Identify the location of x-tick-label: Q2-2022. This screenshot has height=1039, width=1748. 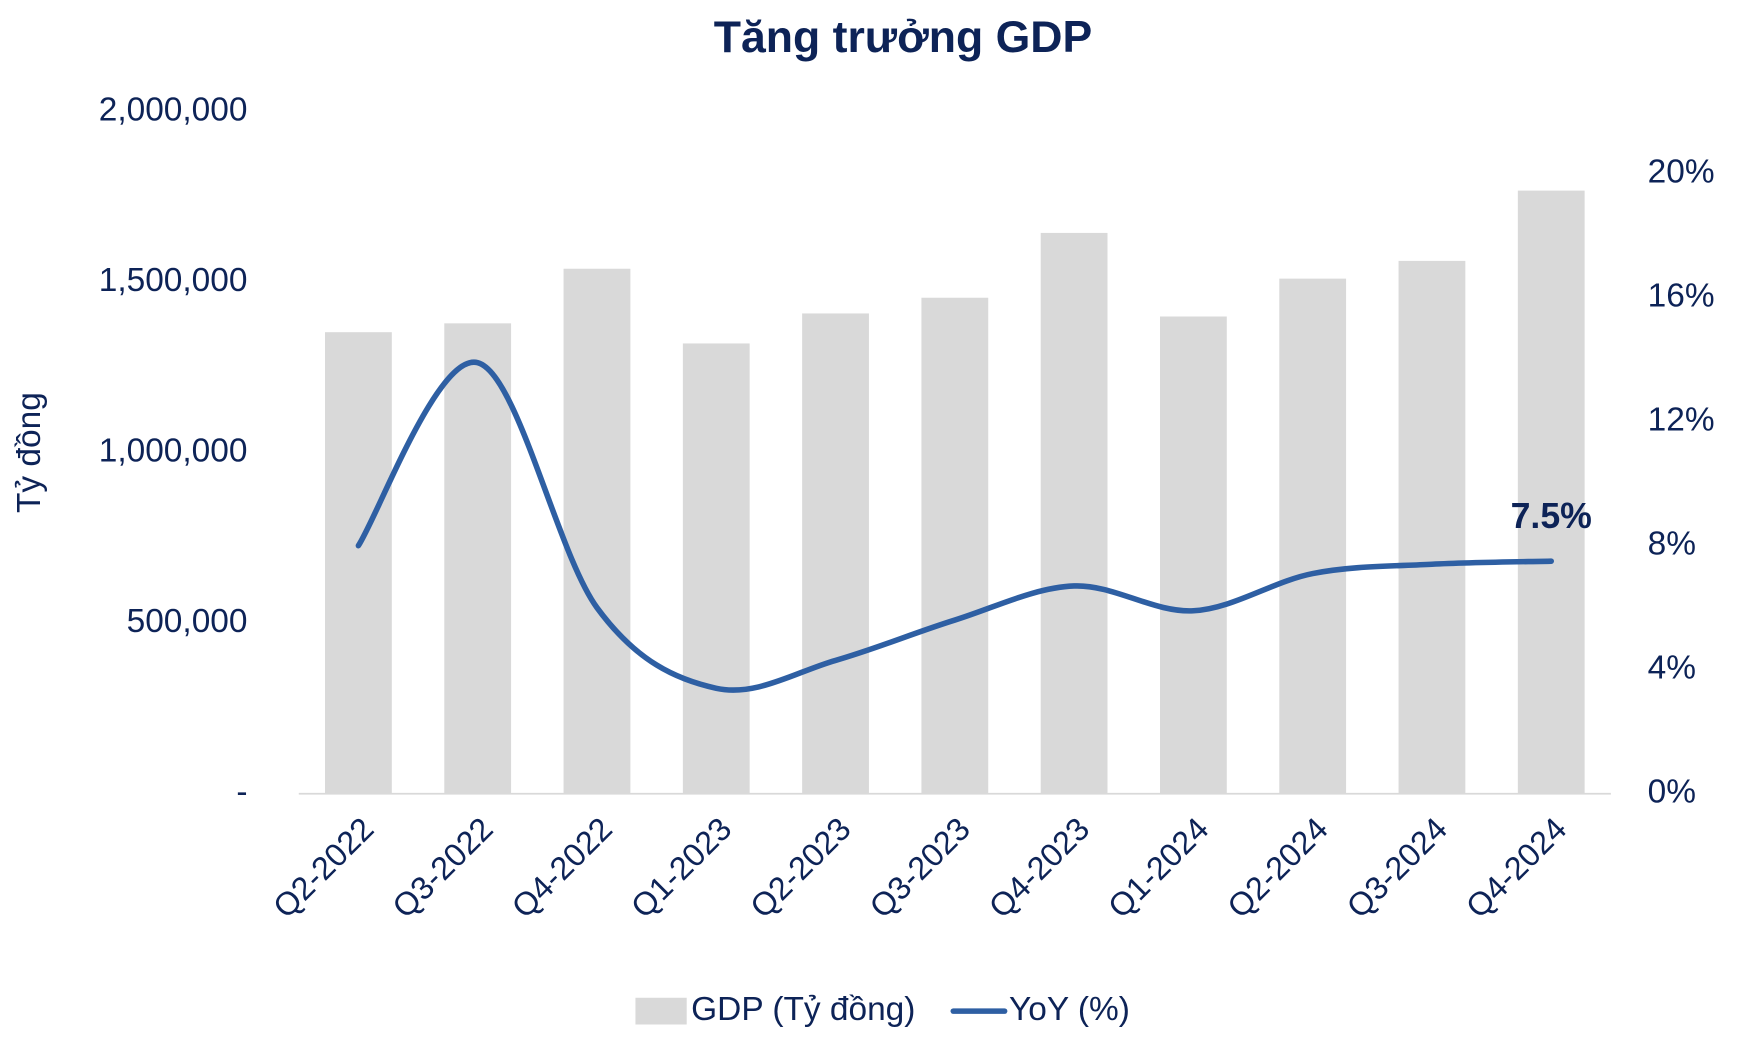
(323, 867).